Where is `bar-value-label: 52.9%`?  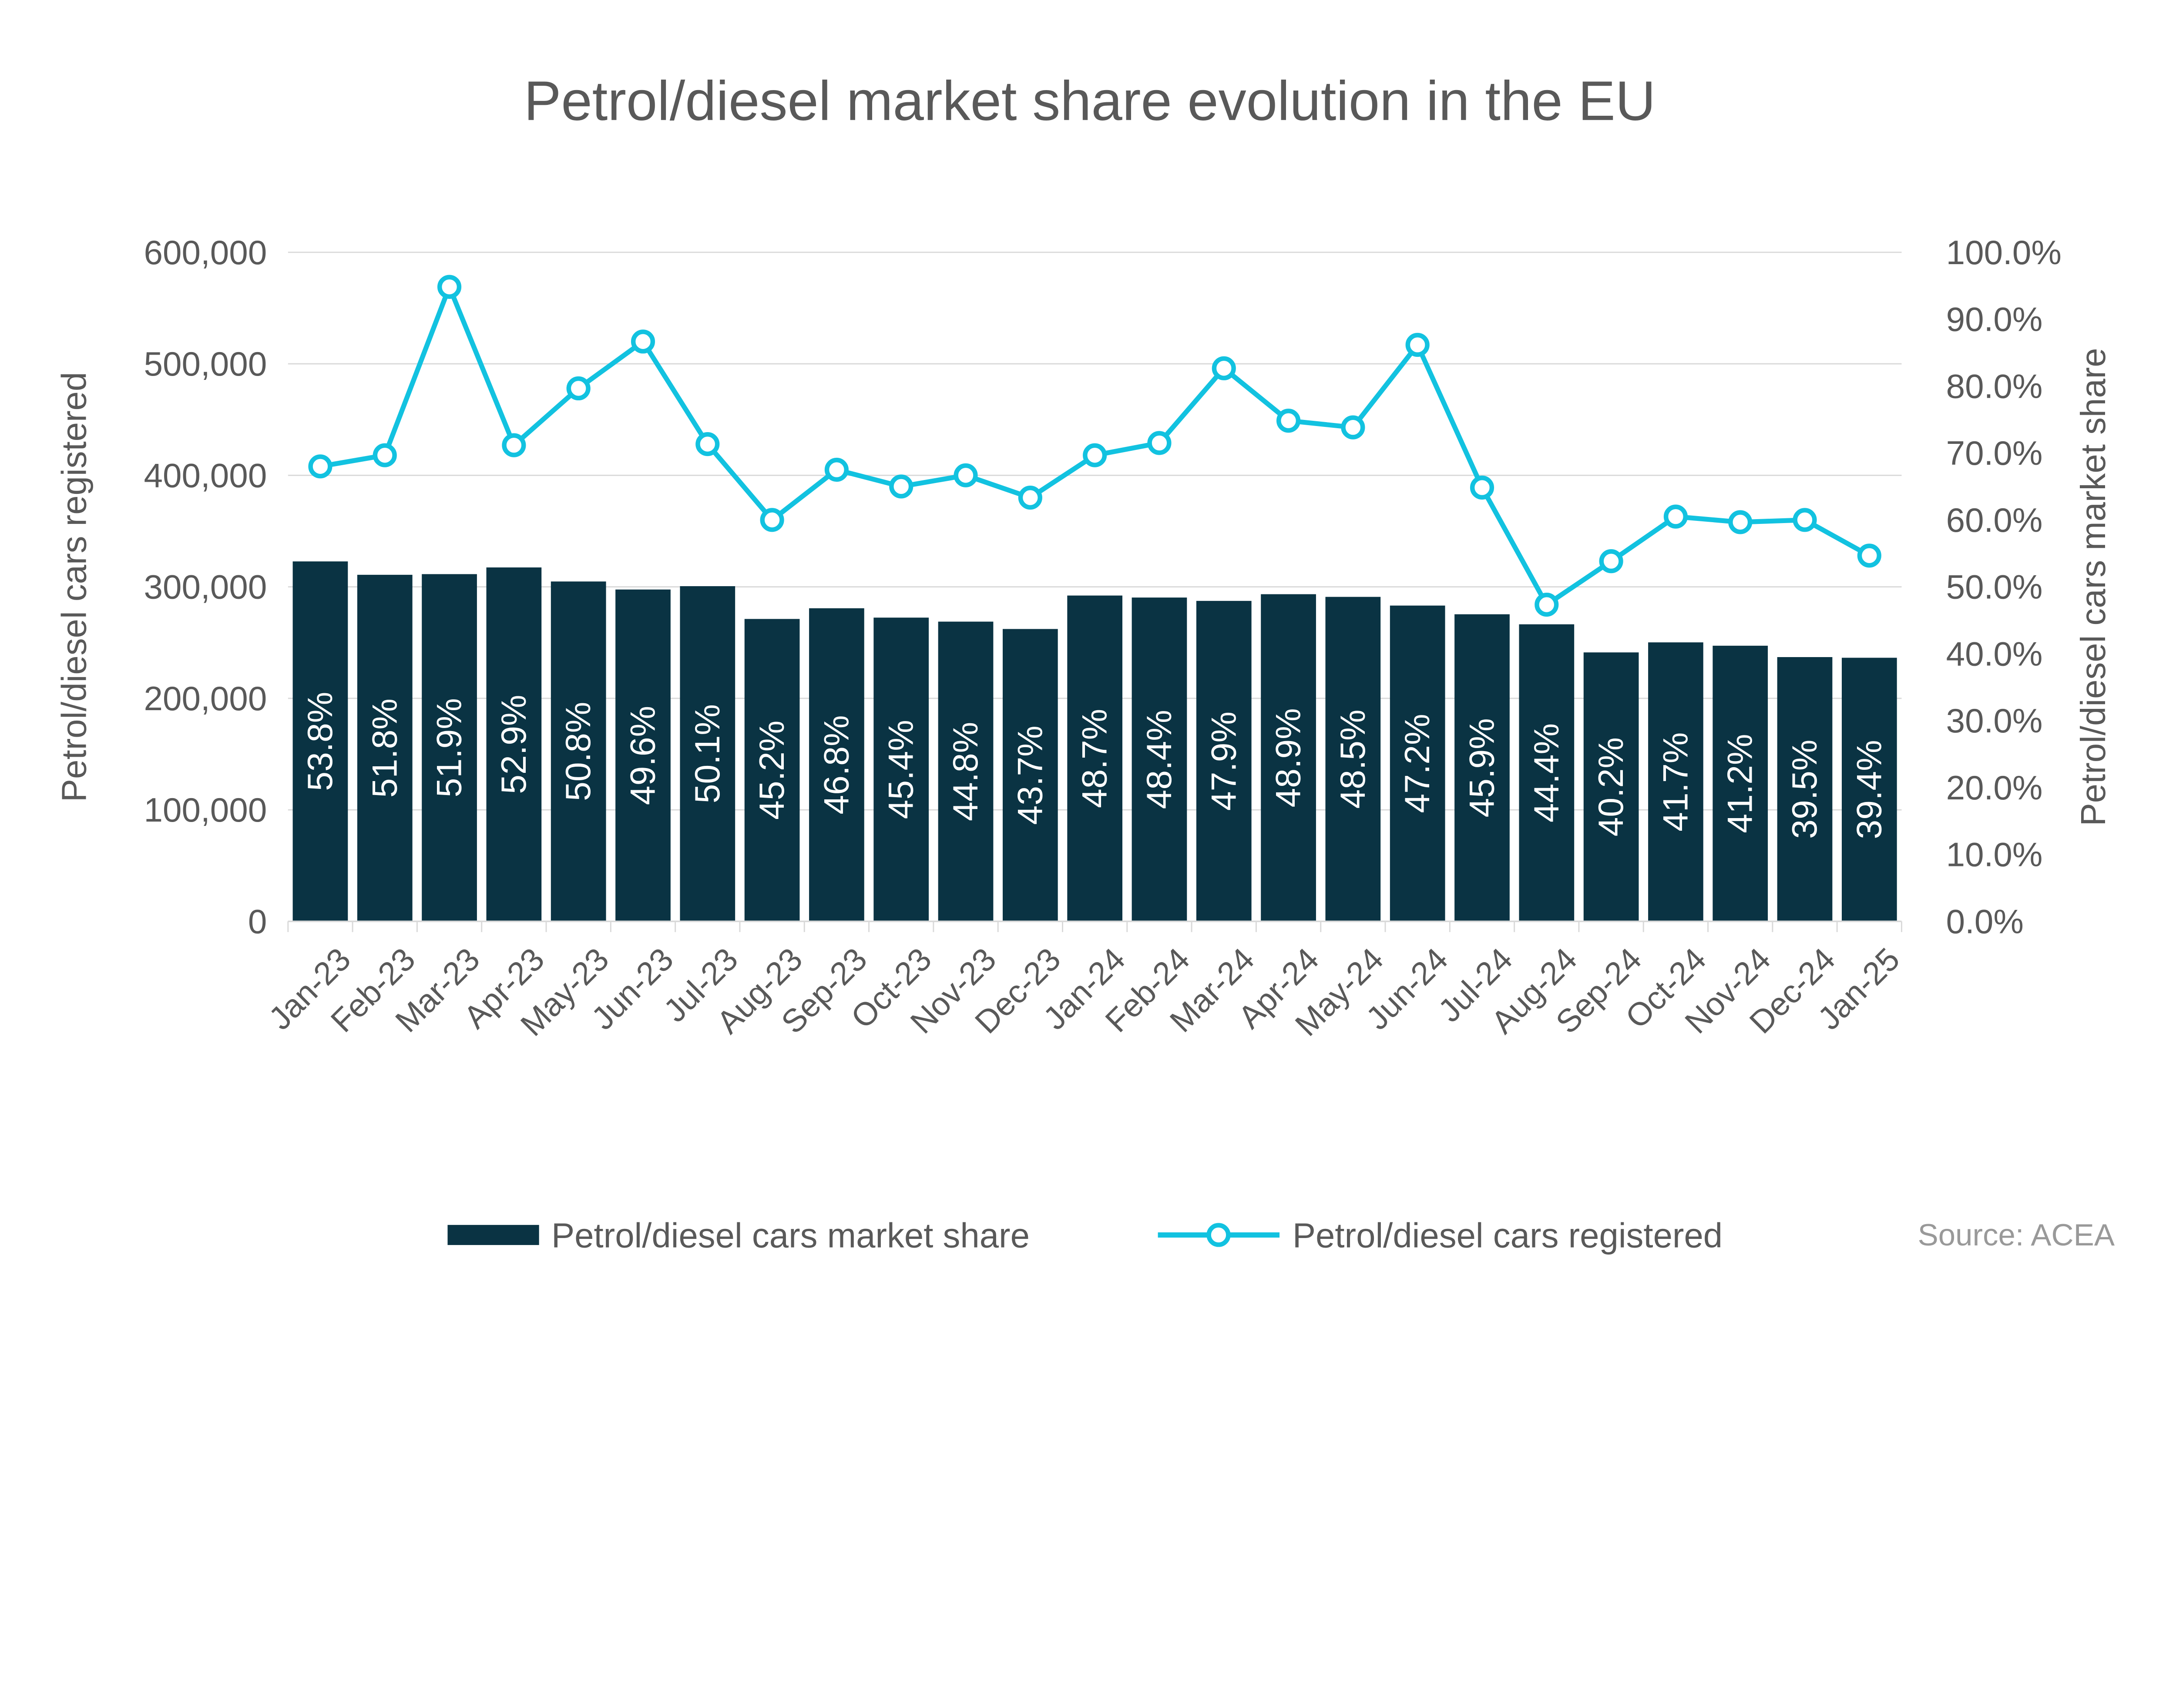 bar-value-label: 52.9% is located at coordinates (514, 745).